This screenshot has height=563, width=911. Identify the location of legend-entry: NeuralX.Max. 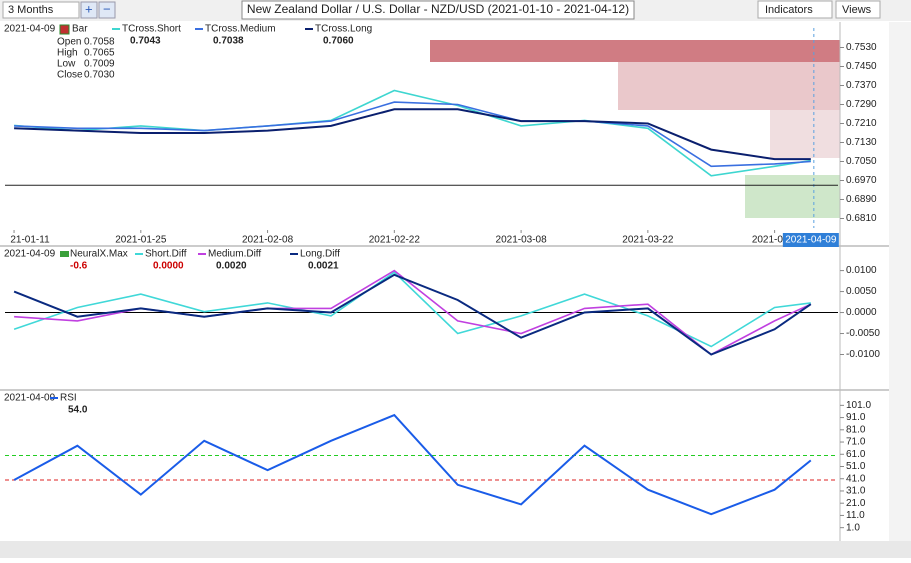
(99, 254).